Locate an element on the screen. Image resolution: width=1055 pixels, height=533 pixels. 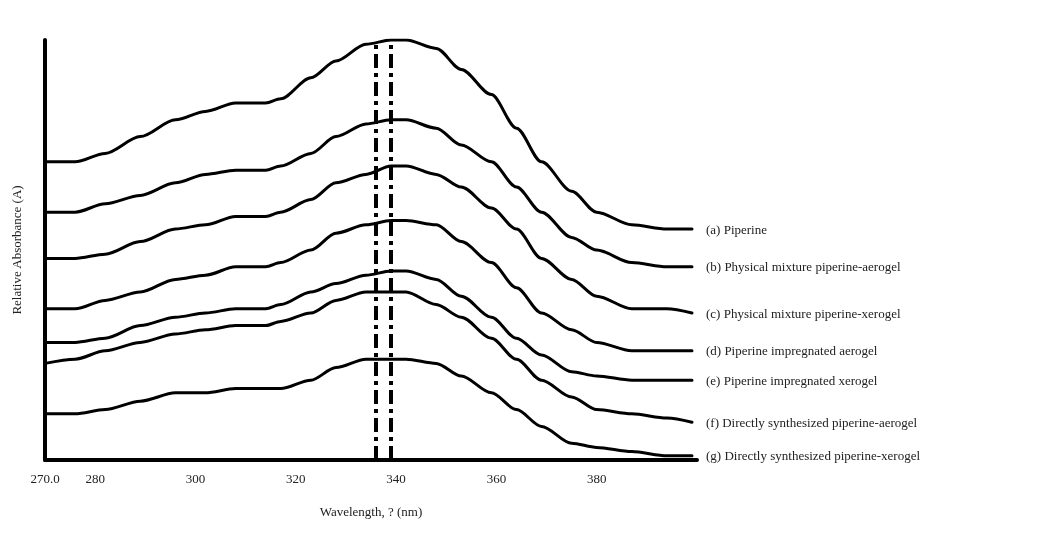
x-tick-label: 360 is located at coordinates (496, 478).